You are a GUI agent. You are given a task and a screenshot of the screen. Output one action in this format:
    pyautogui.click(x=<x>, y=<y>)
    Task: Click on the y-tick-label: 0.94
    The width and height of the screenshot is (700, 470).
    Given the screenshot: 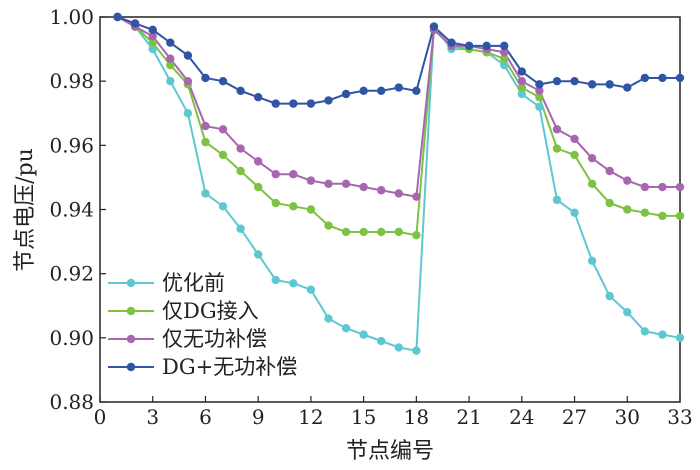 What is the action you would take?
    pyautogui.click(x=71, y=210)
    